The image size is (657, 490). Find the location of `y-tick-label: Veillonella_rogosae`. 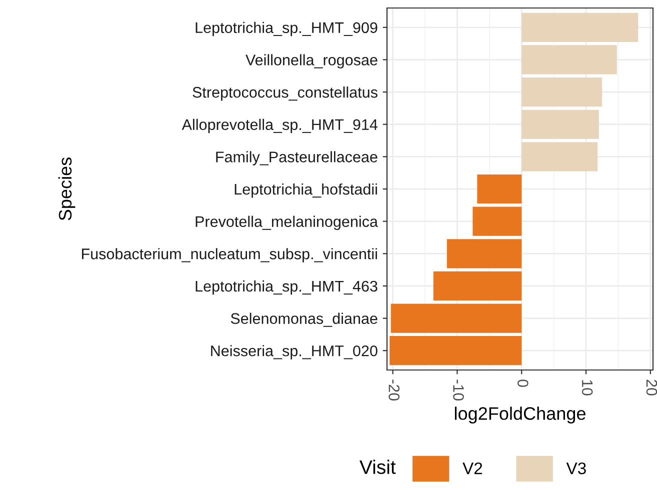

y-tick-label: Veillonella_rogosae is located at coordinates (312, 61).